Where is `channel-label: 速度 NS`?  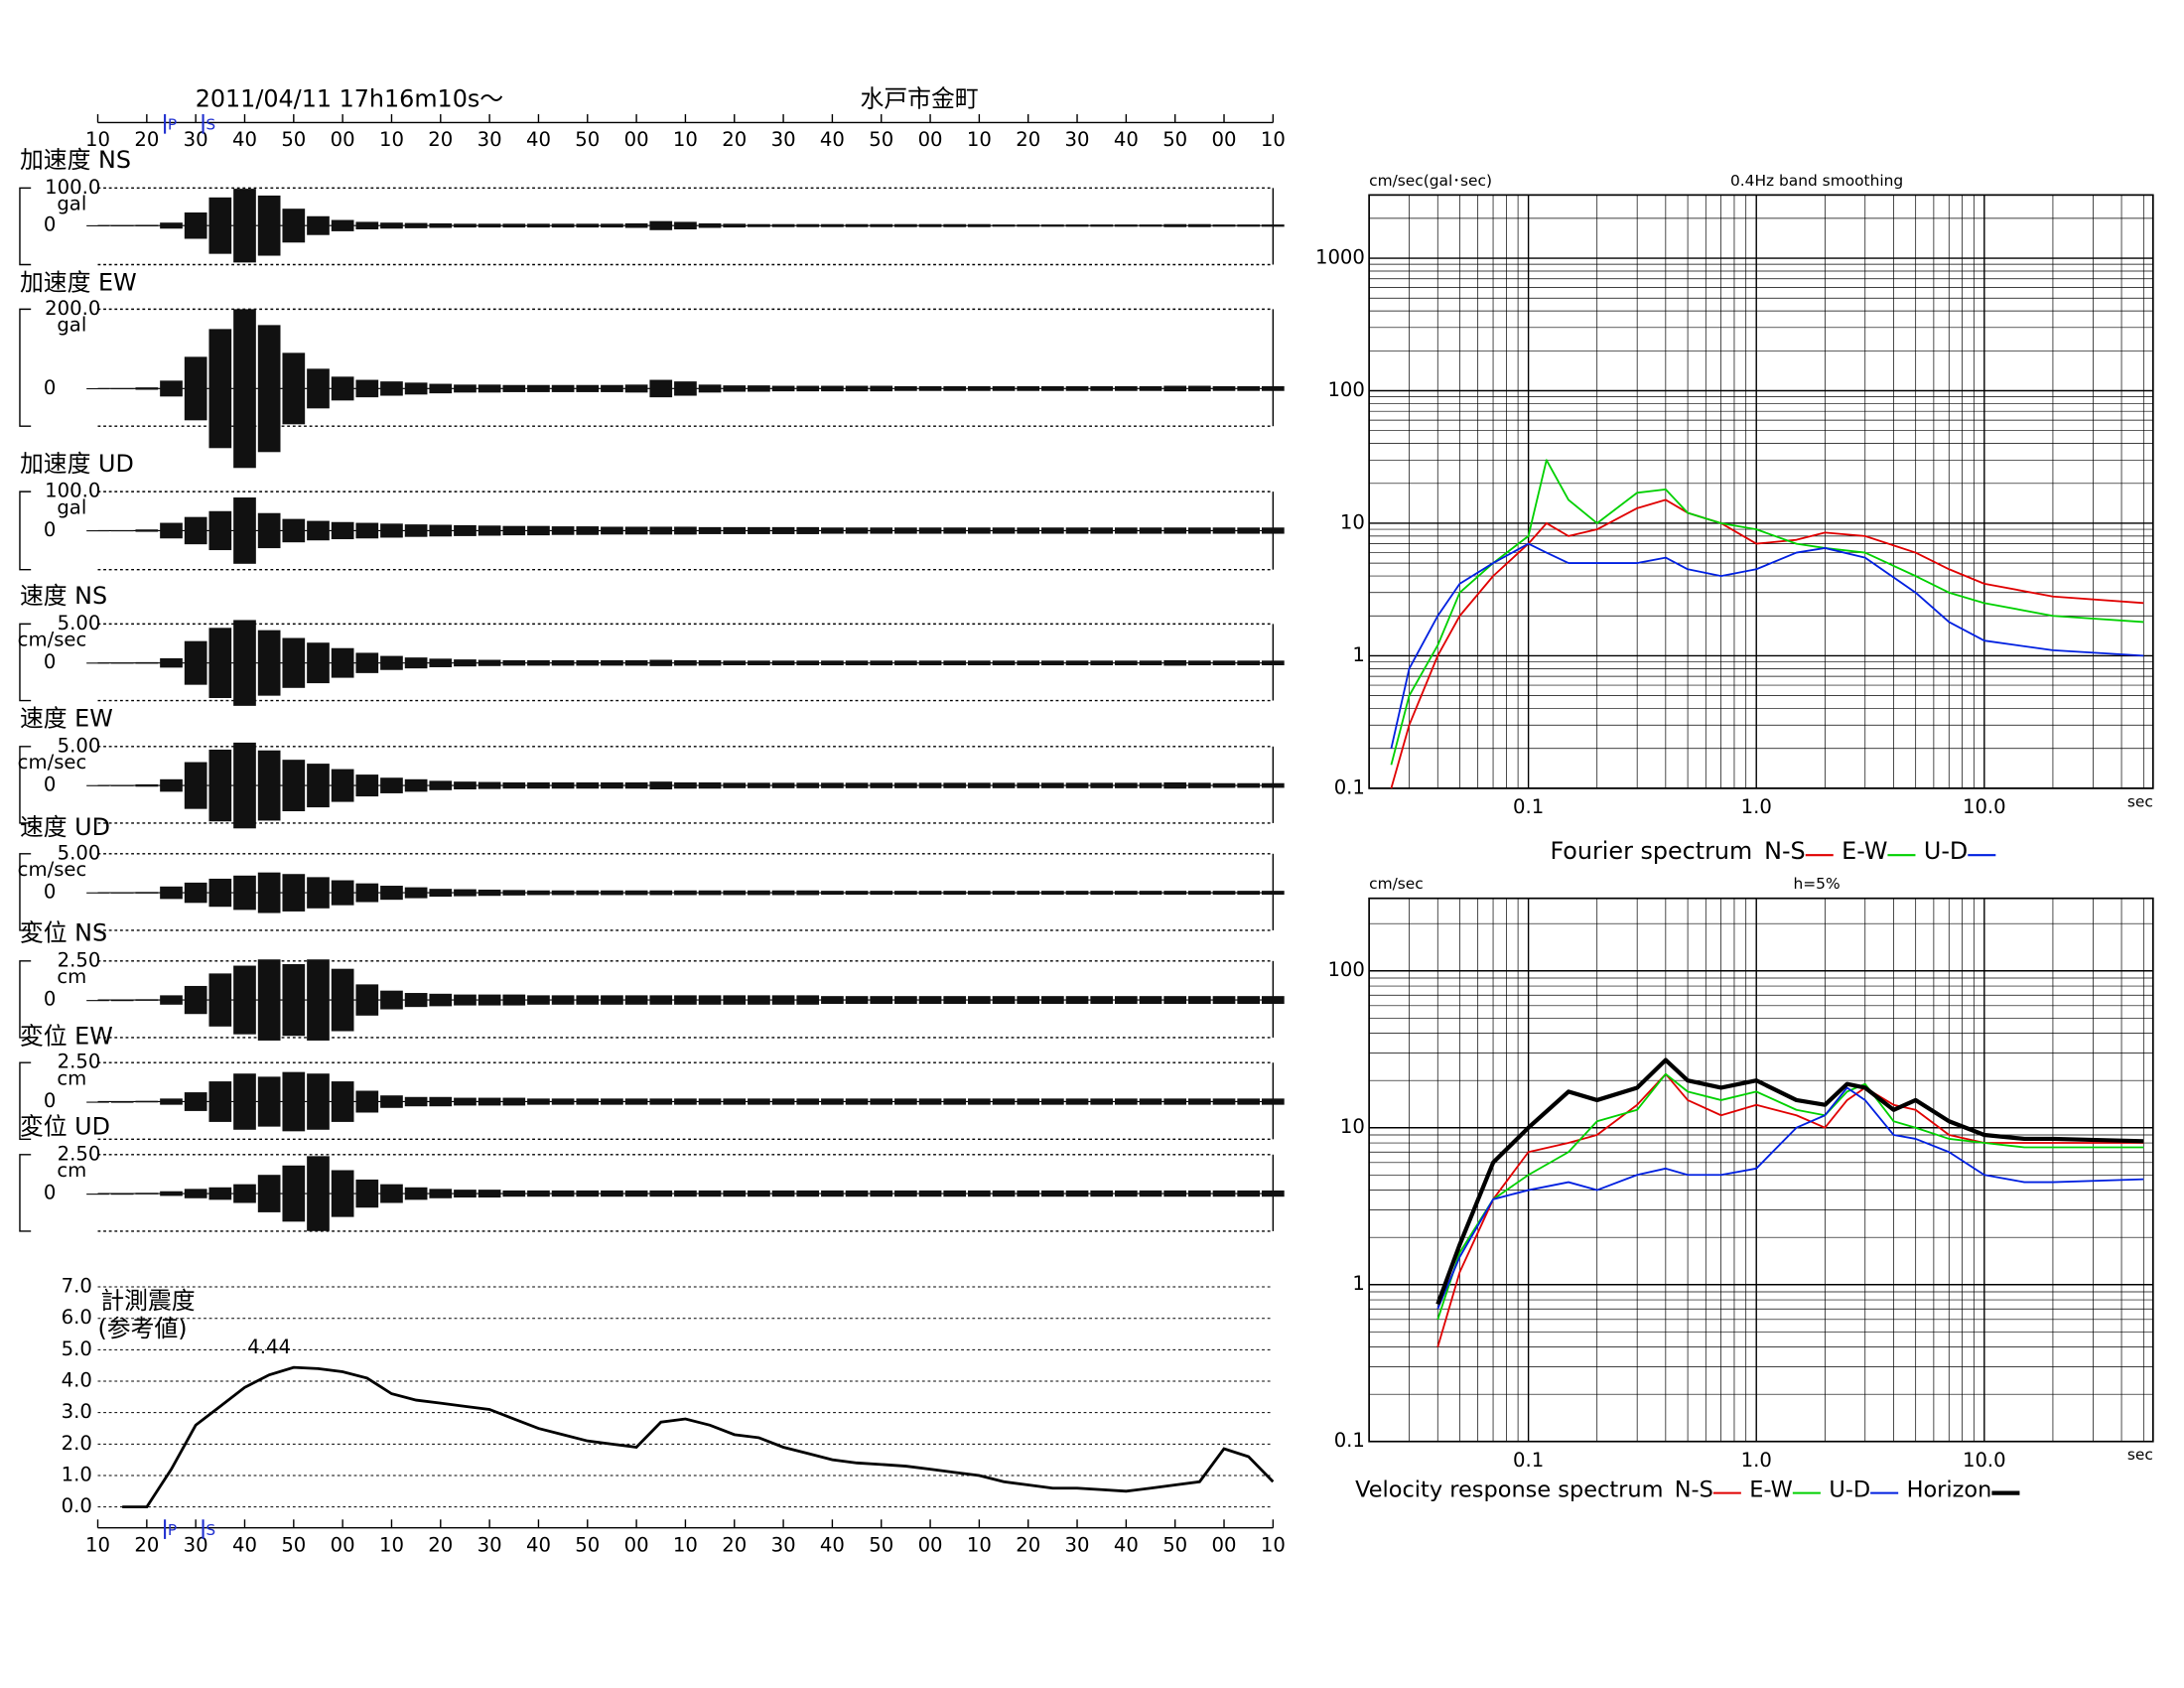 channel-label: 速度 NS is located at coordinates (63, 596).